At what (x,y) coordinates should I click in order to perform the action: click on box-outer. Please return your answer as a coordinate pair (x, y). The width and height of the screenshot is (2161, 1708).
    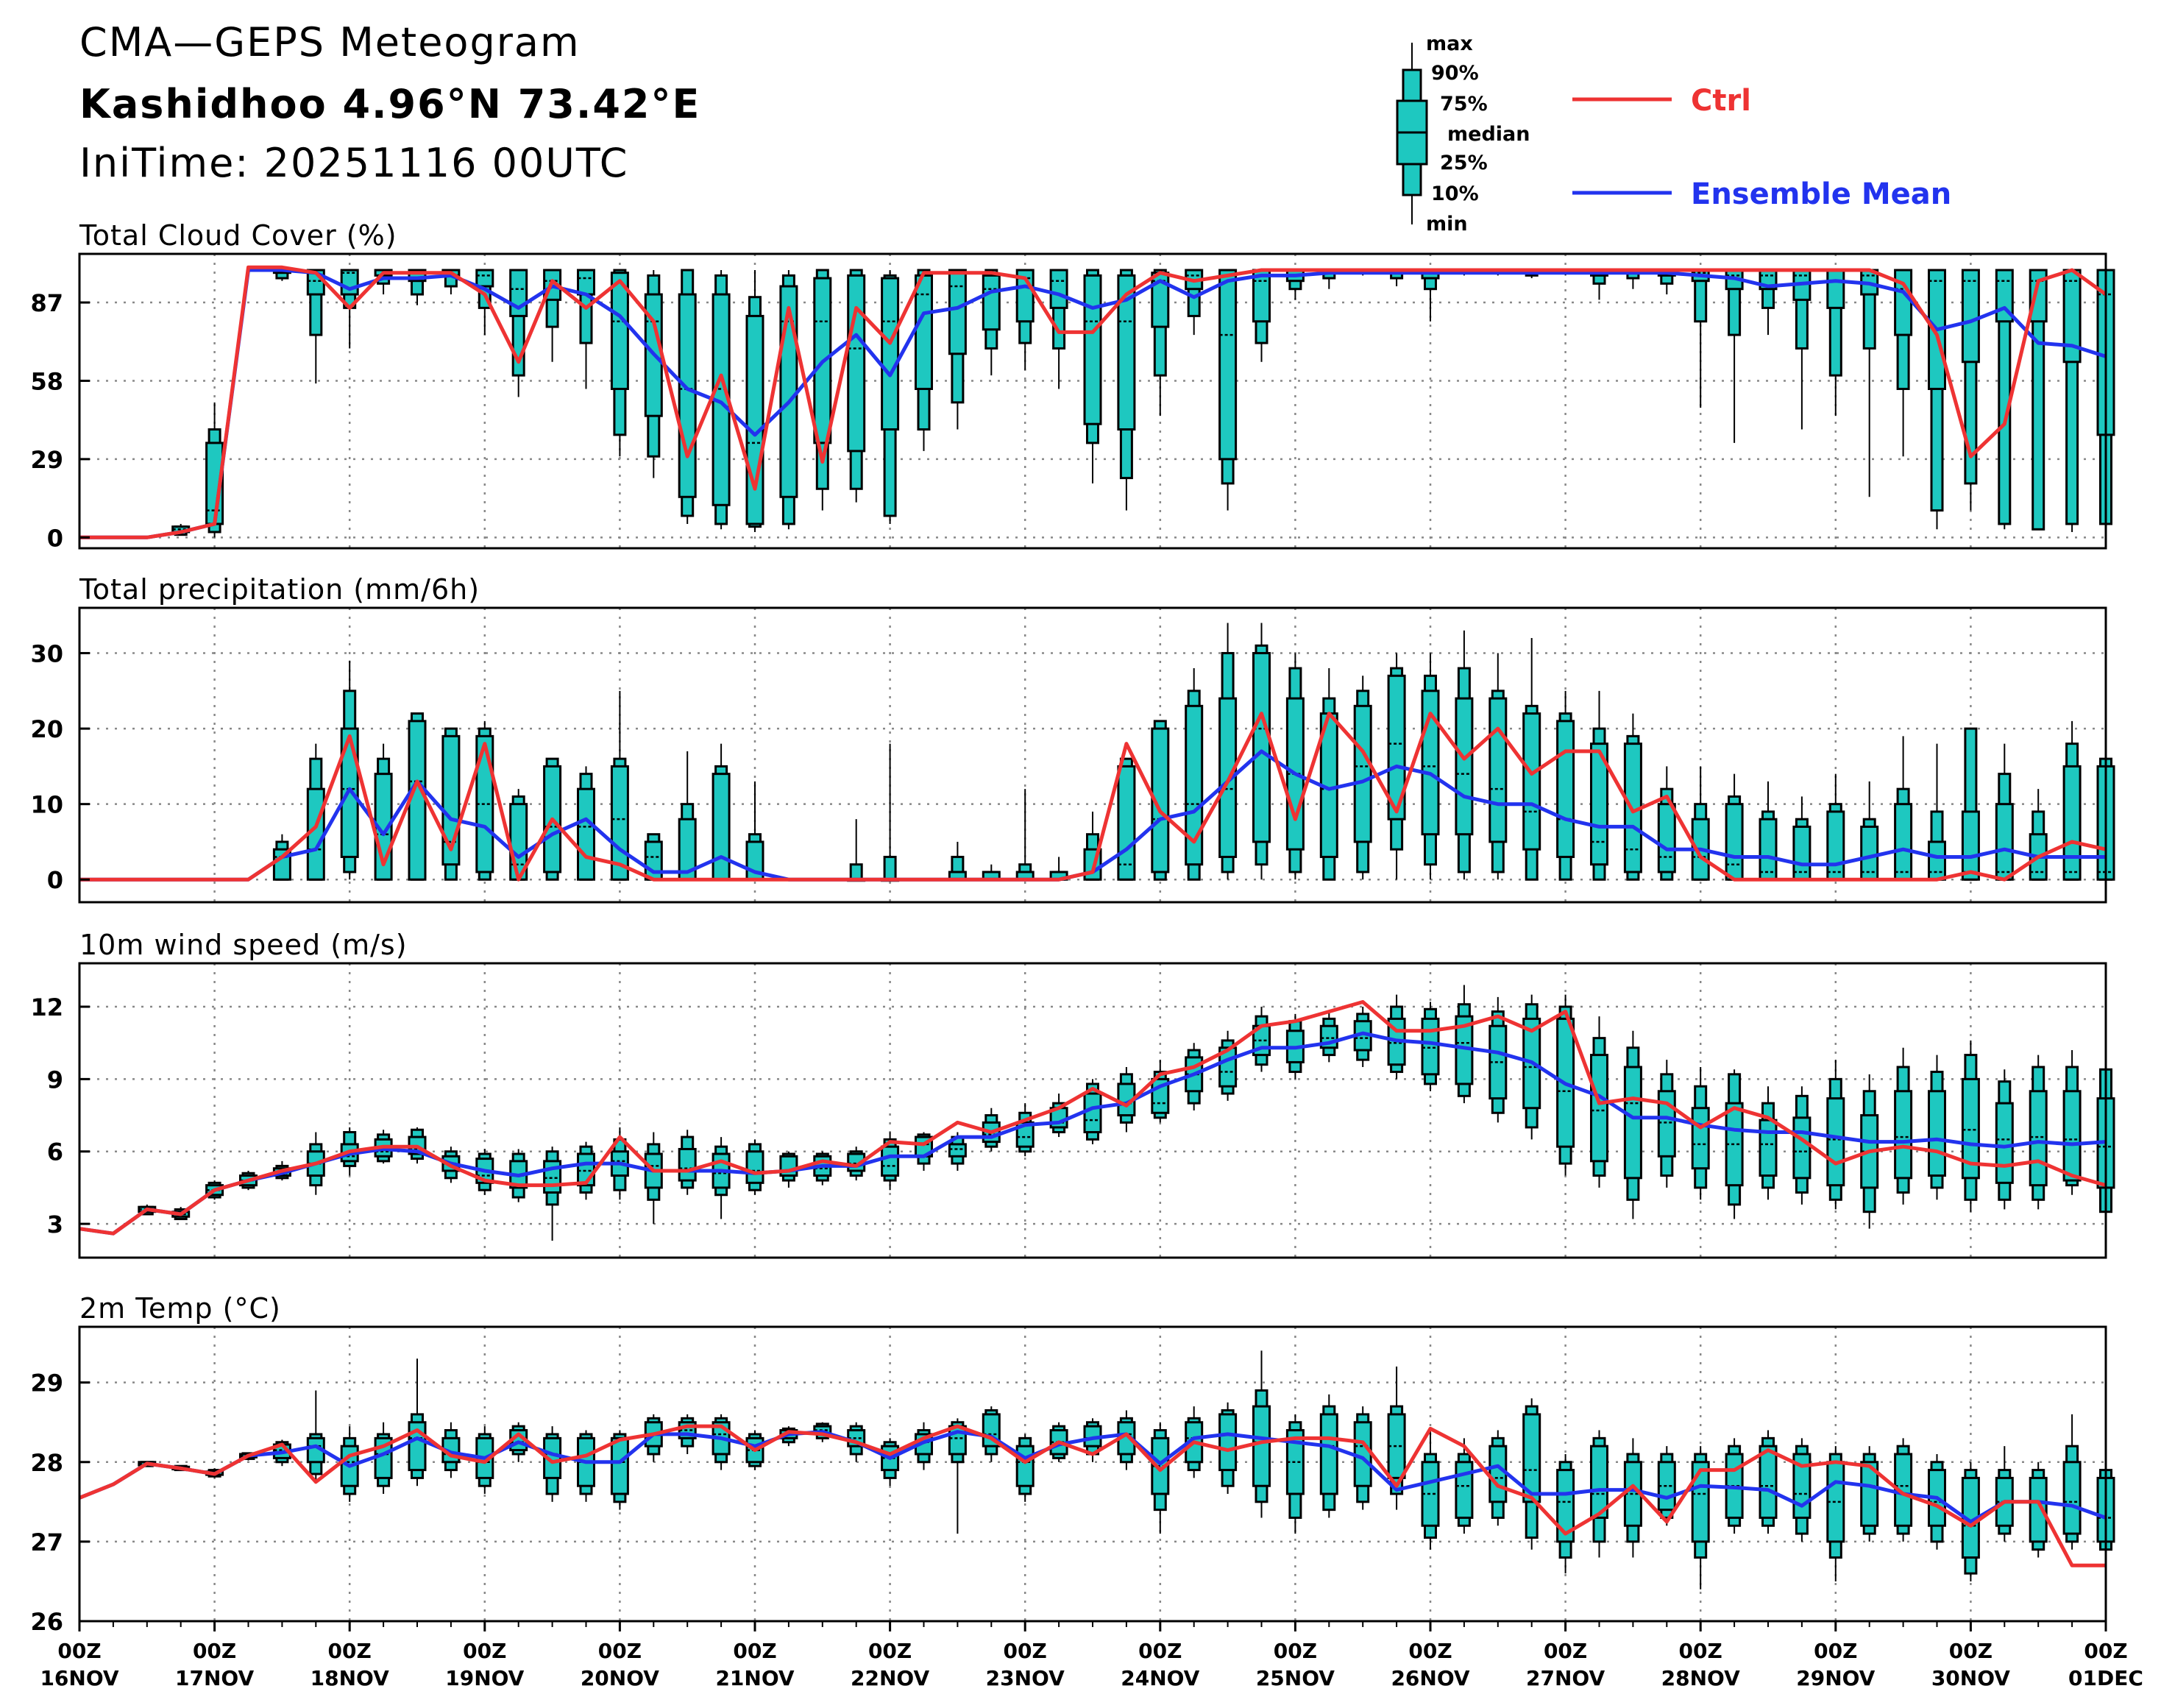
    Looking at the image, I should click on (856, 872).